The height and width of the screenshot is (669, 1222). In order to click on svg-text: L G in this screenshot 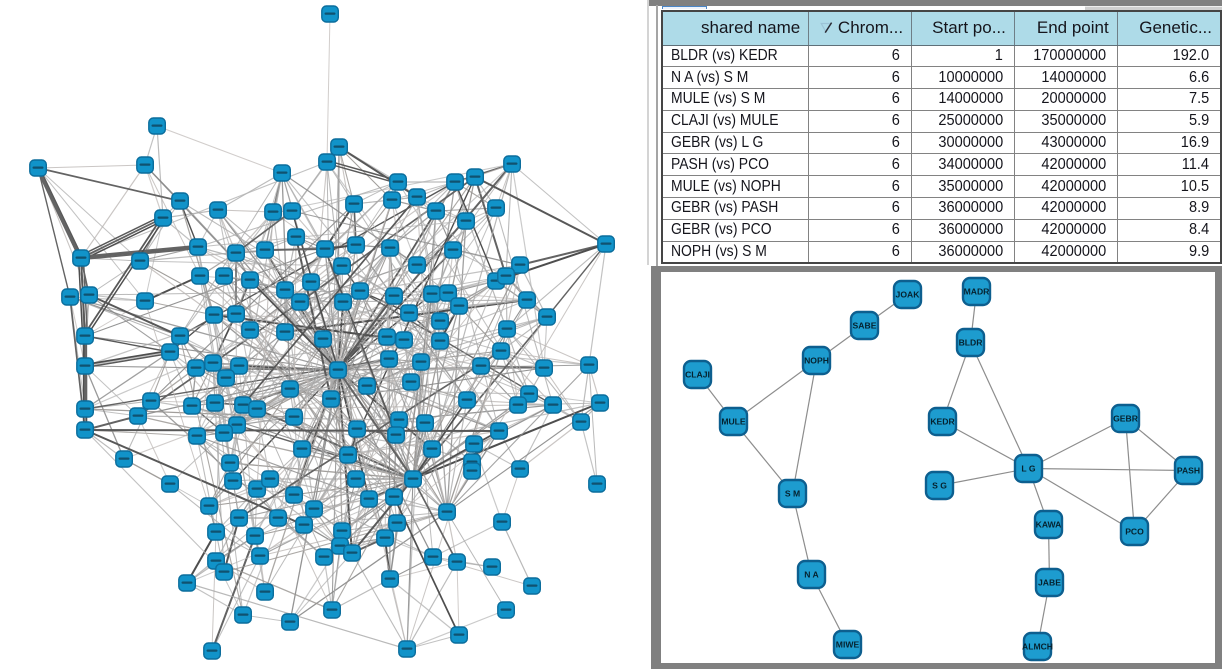, I will do `click(1028, 468)`.